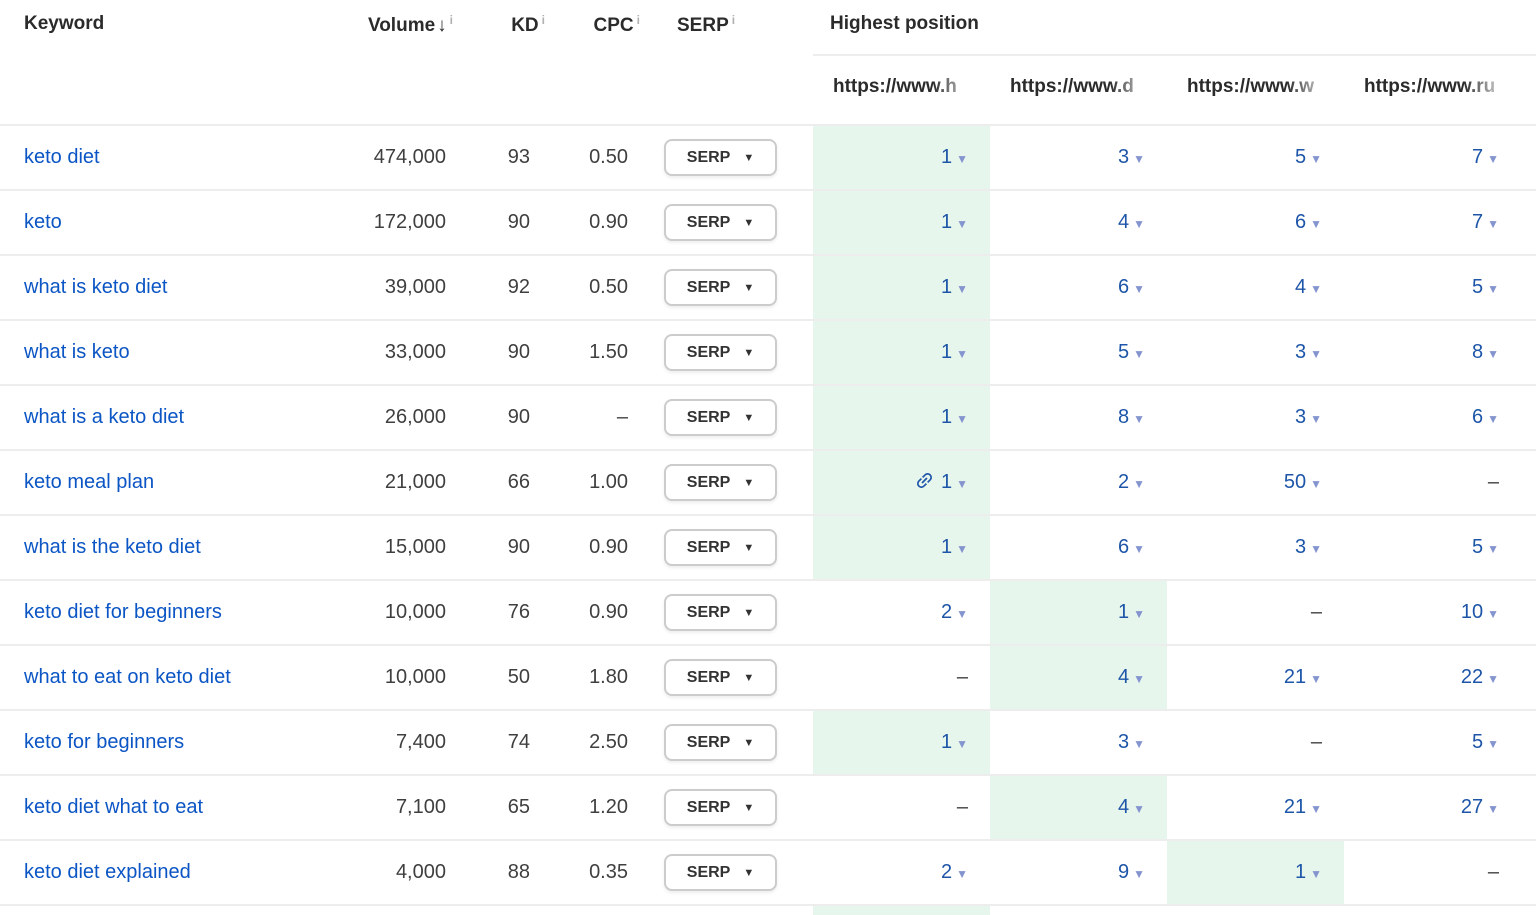 The image size is (1536, 915). I want to click on keyword-link: what is keto, so click(77, 352).